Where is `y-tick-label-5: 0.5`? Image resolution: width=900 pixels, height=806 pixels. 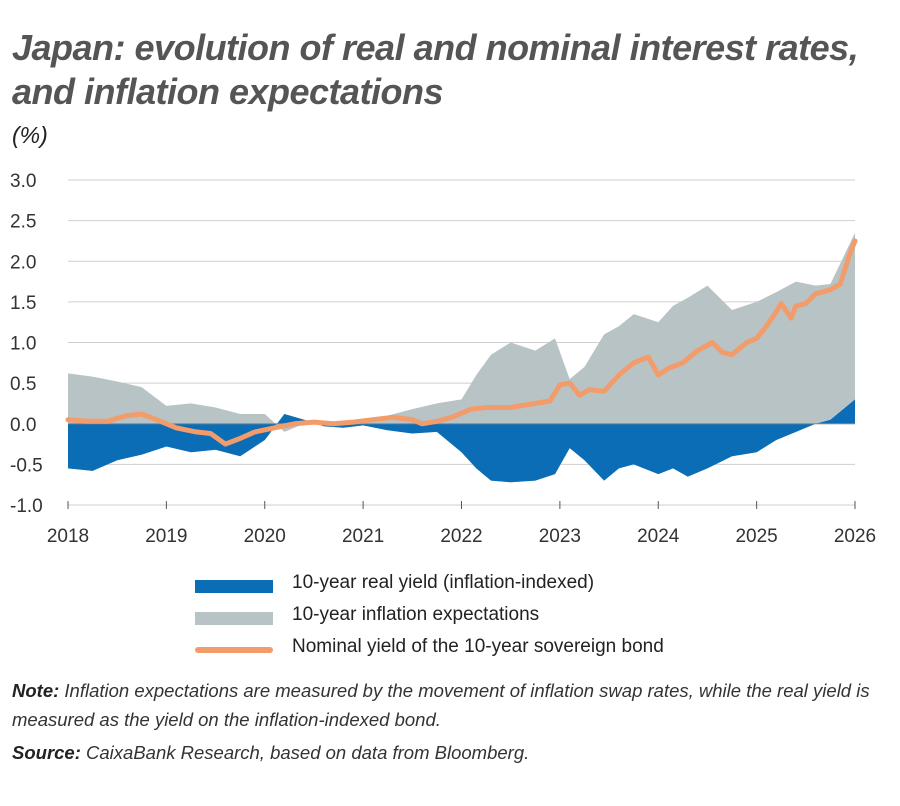 y-tick-label-5: 0.5 is located at coordinates (23, 384).